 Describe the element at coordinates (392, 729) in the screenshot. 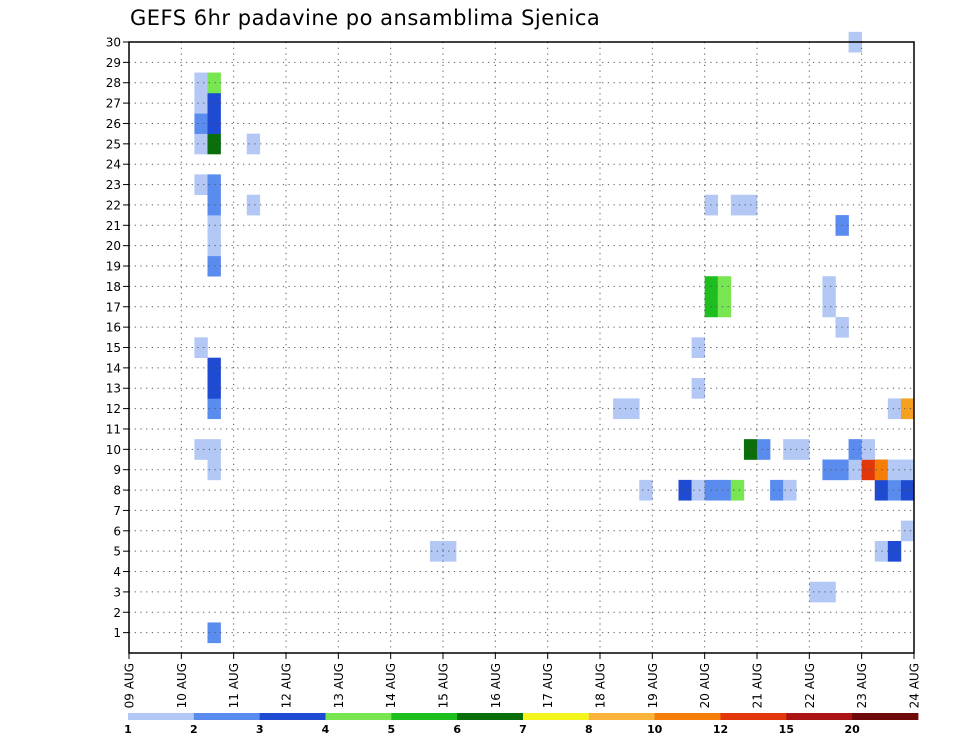

I see `colorbar-label: 5` at that location.